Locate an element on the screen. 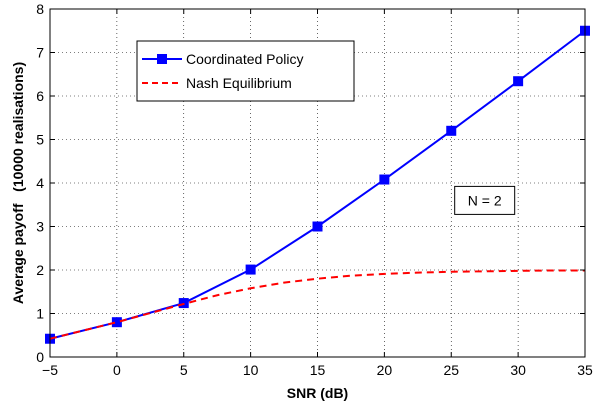 Image resolution: width=597 pixels, height=407 pixels. legend: Coordinated Policy Nash Equilibrium is located at coordinates (245, 71).